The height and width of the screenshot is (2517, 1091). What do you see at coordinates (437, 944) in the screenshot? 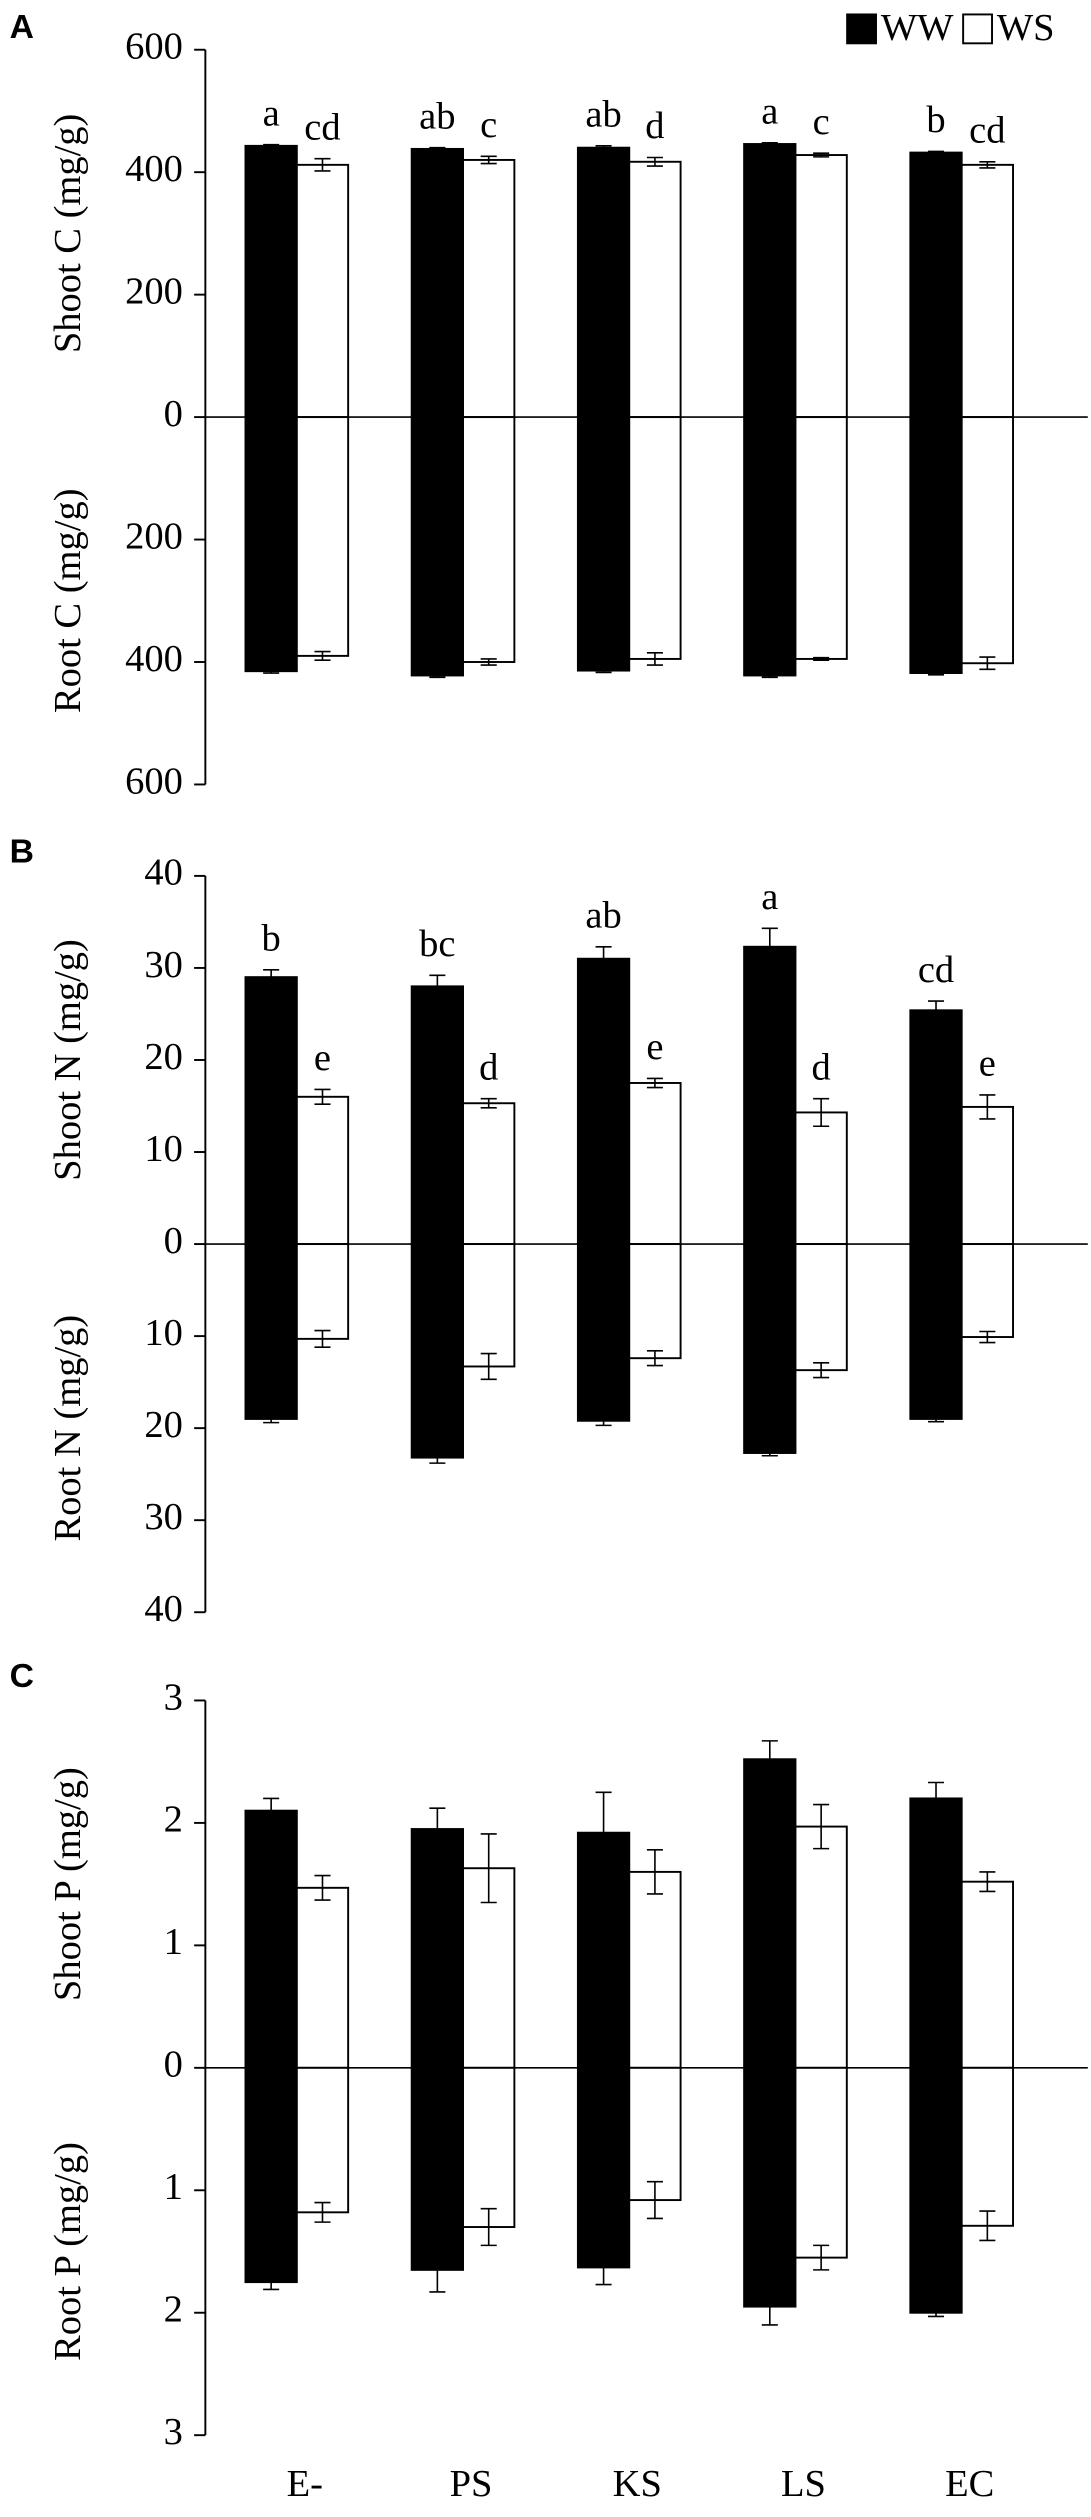
I see `significance-letter: bc` at bounding box center [437, 944].